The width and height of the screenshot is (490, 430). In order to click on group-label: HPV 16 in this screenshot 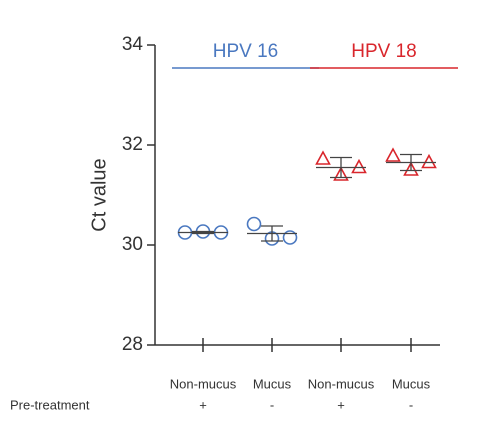, I will do `click(245, 51)`.